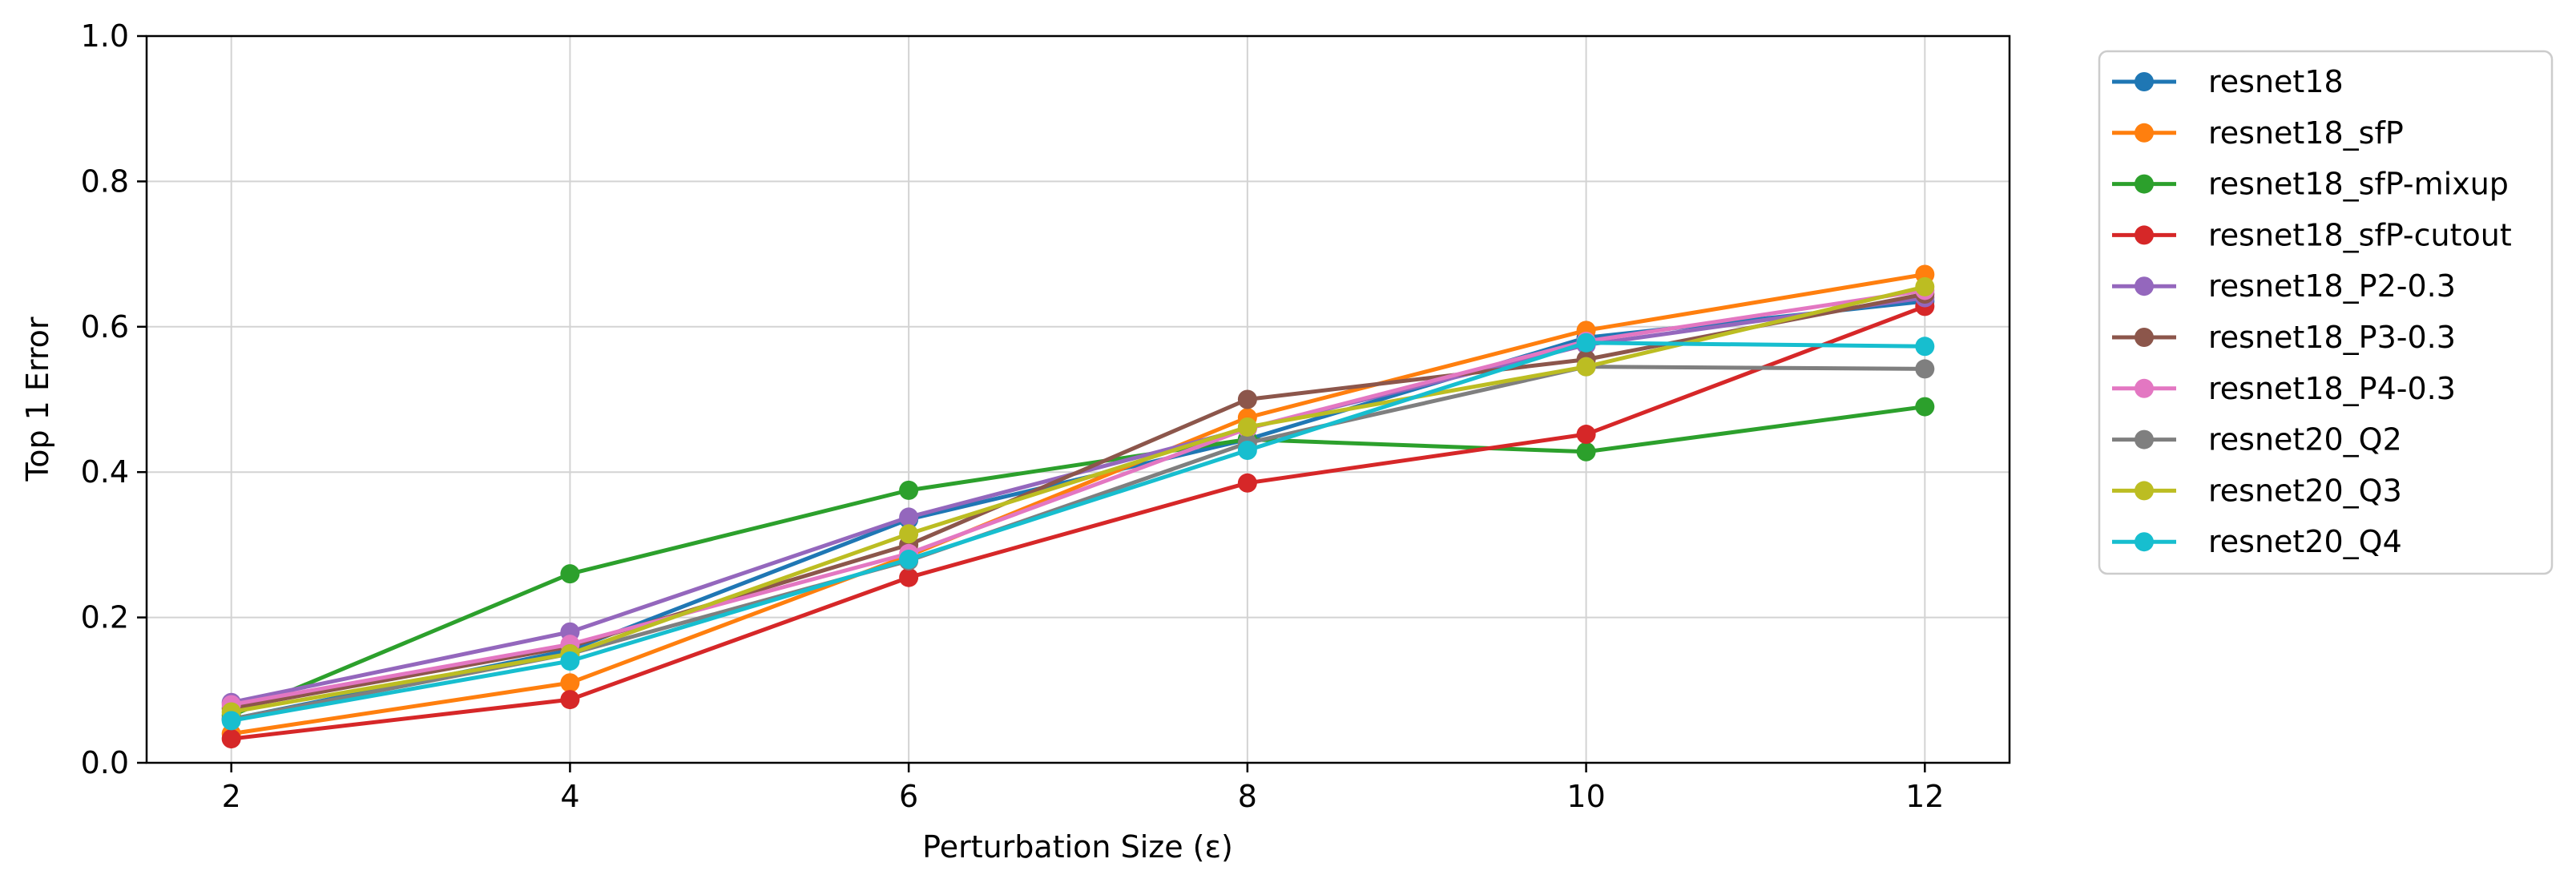  What do you see at coordinates (2360, 234) in the screenshot?
I see `legend-label: resnet18_sfP-cutout` at bounding box center [2360, 234].